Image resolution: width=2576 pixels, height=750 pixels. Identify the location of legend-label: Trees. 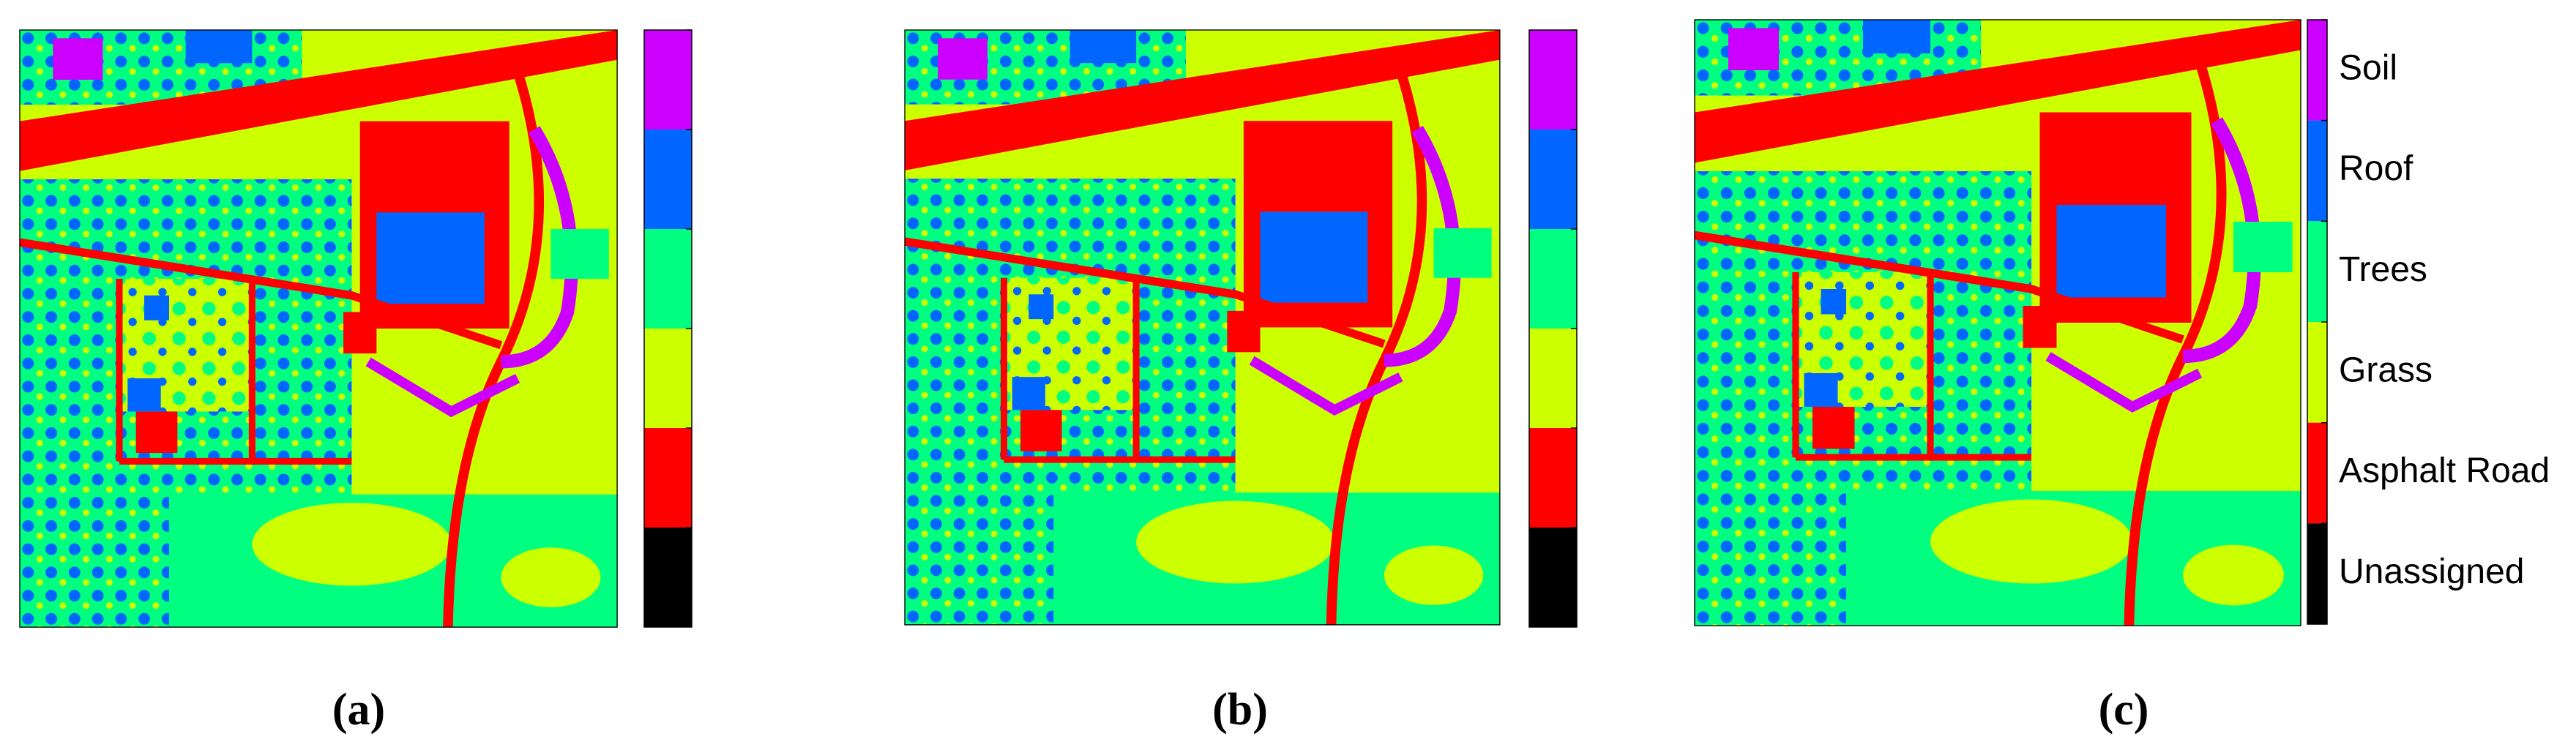
(2383, 269).